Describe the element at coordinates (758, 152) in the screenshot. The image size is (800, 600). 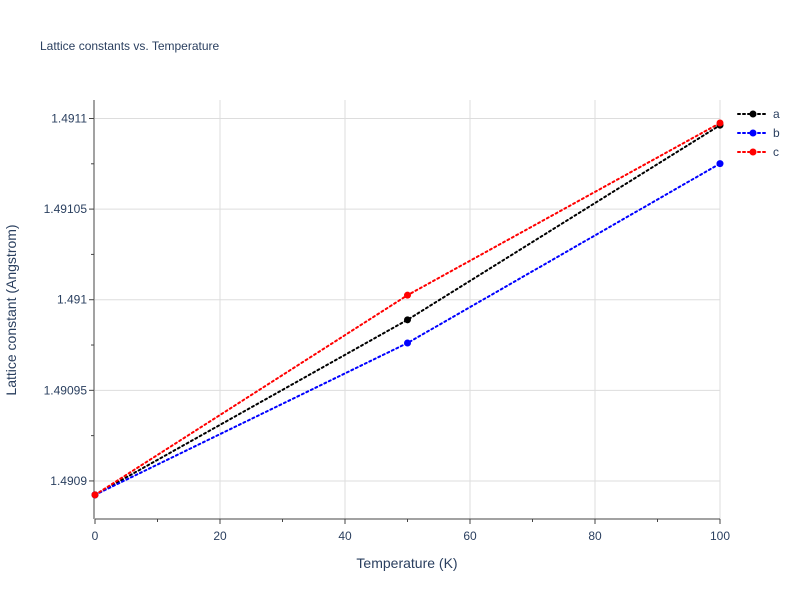
I see `legend-item-c: c` at that location.